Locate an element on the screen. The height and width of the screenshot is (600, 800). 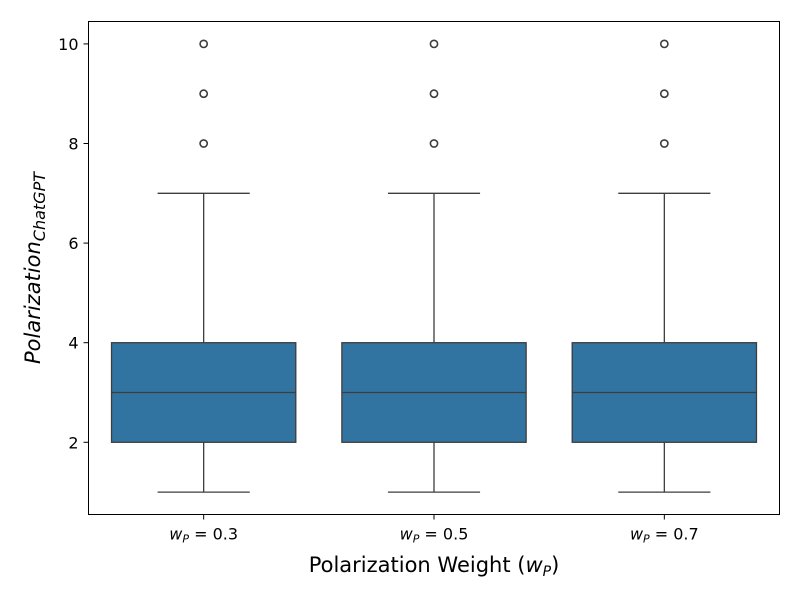
x-tick-label: wP = 0.3 is located at coordinates (203, 535).